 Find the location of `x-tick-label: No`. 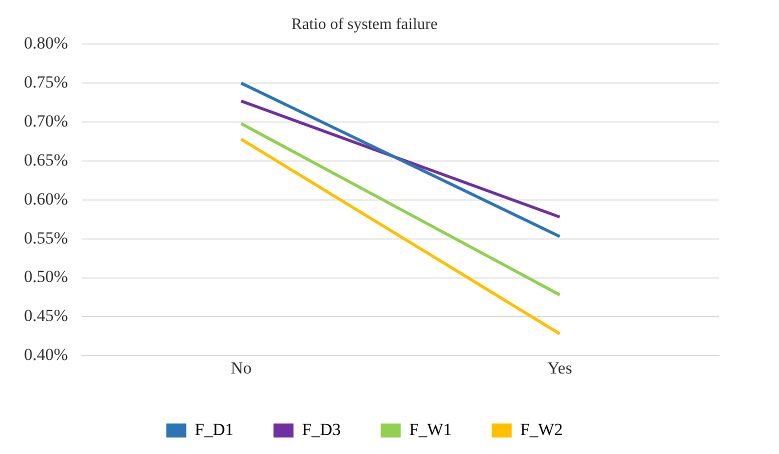

x-tick-label: No is located at coordinates (241, 368).